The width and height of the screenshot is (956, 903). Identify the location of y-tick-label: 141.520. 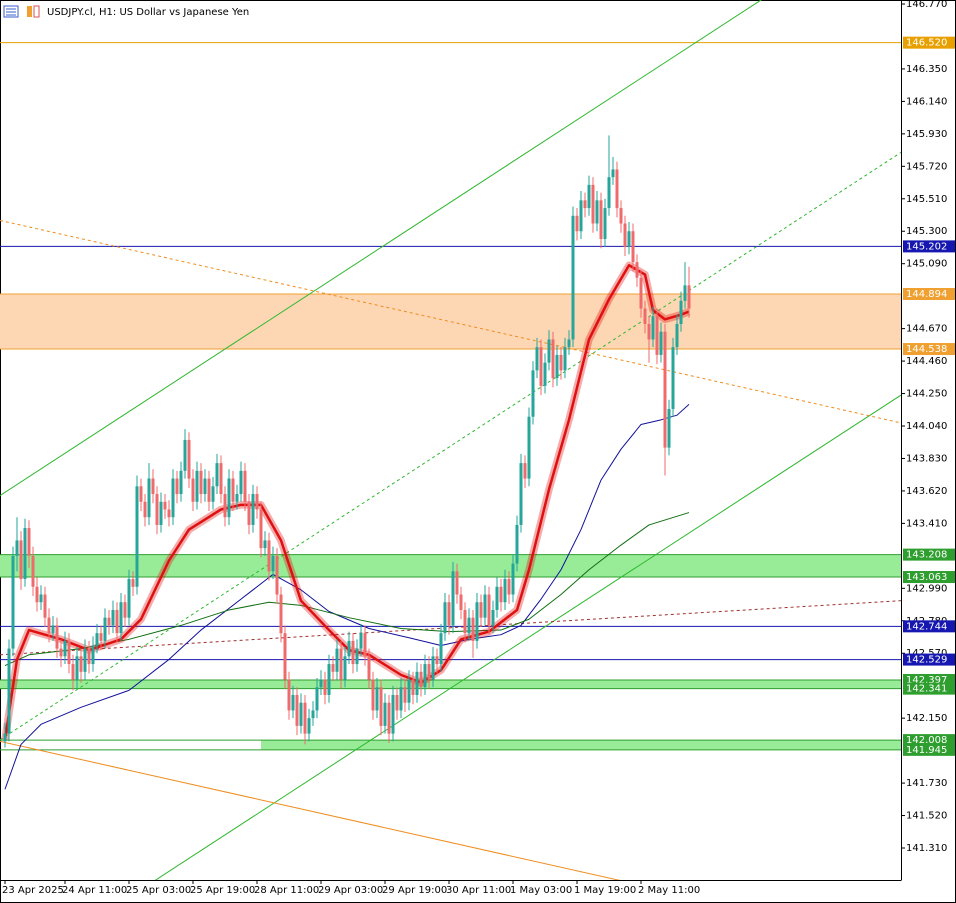
(926, 816).